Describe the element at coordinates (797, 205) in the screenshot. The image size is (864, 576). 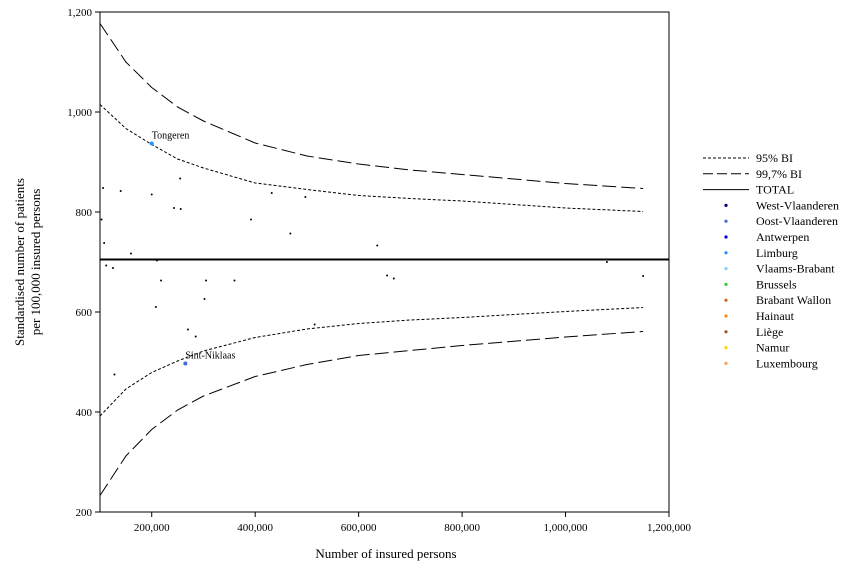
I see `legend-region-label-0: West-Vlaanderen` at that location.